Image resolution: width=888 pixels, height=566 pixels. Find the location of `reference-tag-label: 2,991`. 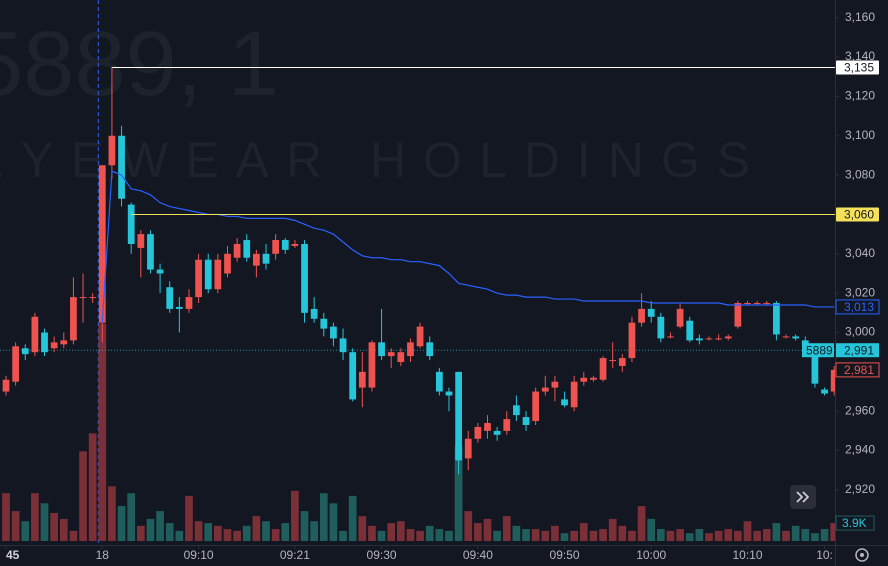

reference-tag-label: 2,991 is located at coordinates (859, 350).